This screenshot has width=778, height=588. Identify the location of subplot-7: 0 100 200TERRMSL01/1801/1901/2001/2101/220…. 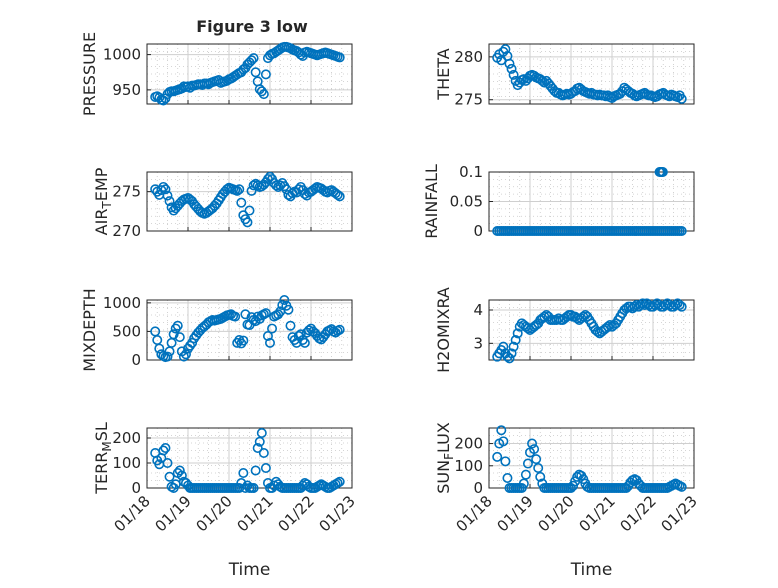
(225, 501).